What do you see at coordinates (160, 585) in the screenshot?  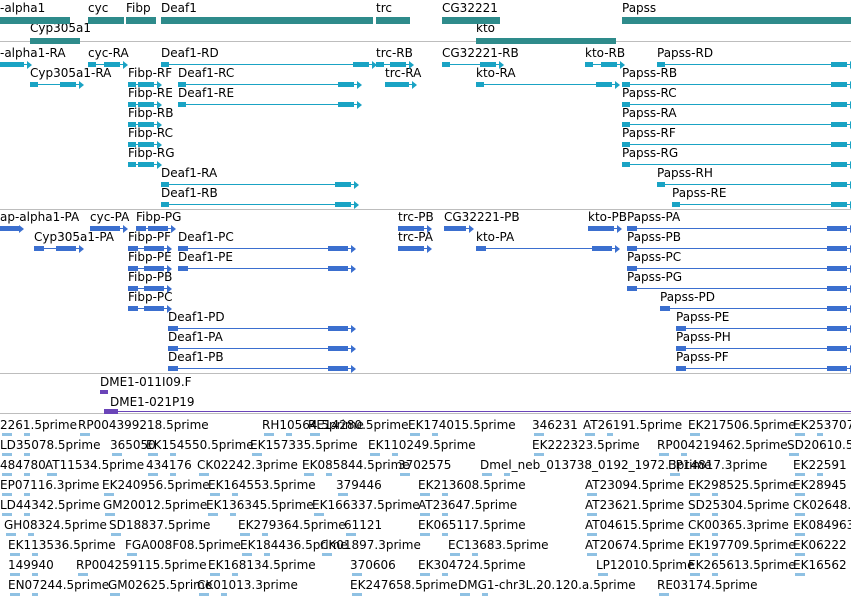 I see `feature-label: GM02625.5prime` at bounding box center [160, 585].